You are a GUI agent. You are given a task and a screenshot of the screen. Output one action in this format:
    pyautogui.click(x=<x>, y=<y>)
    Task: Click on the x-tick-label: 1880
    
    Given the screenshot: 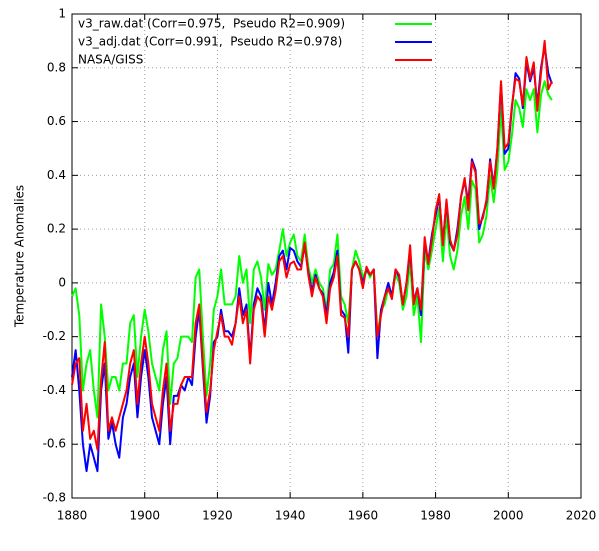 What is the action you would take?
    pyautogui.click(x=72, y=516)
    